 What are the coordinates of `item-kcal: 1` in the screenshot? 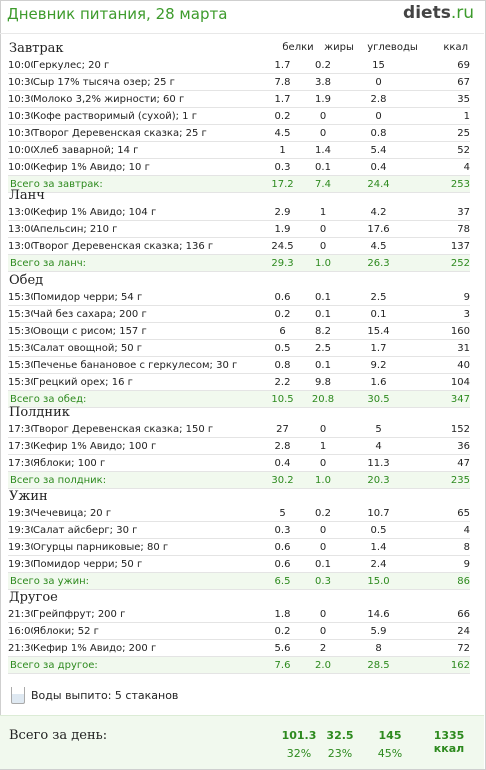 It's located at (442, 116).